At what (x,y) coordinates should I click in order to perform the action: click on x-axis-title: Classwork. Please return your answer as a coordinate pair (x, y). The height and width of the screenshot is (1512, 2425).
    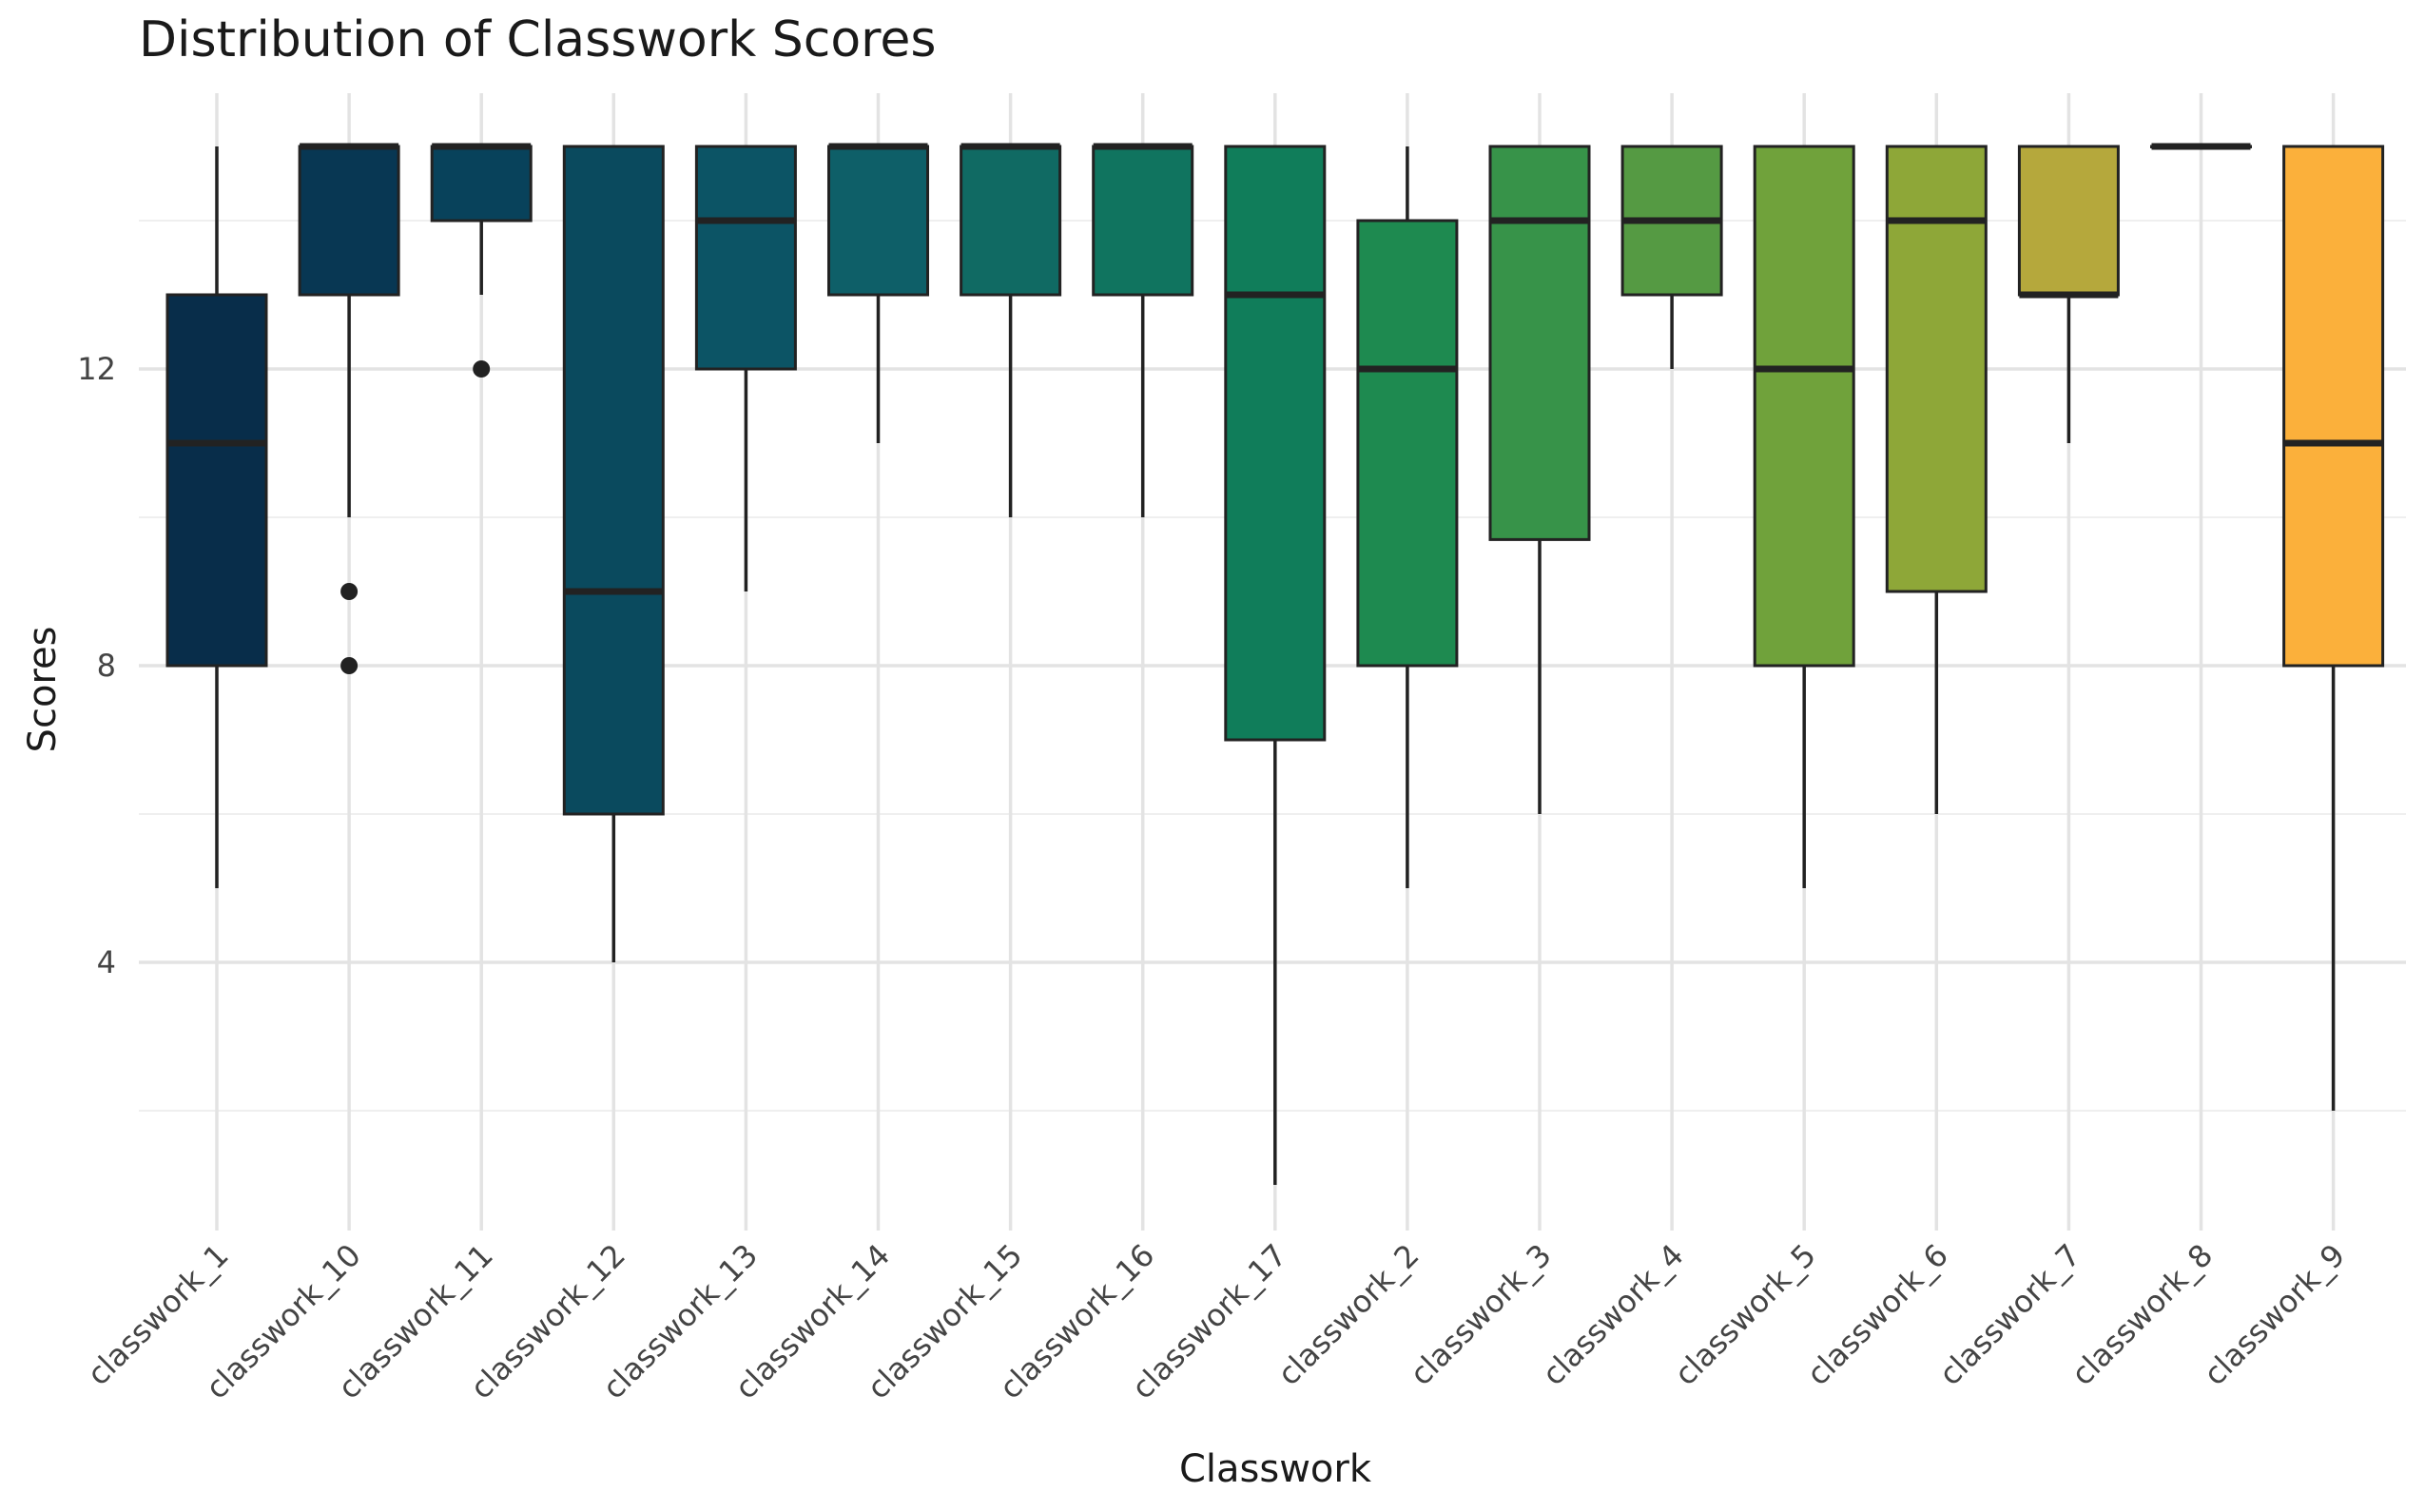
    Looking at the image, I should click on (1275, 1469).